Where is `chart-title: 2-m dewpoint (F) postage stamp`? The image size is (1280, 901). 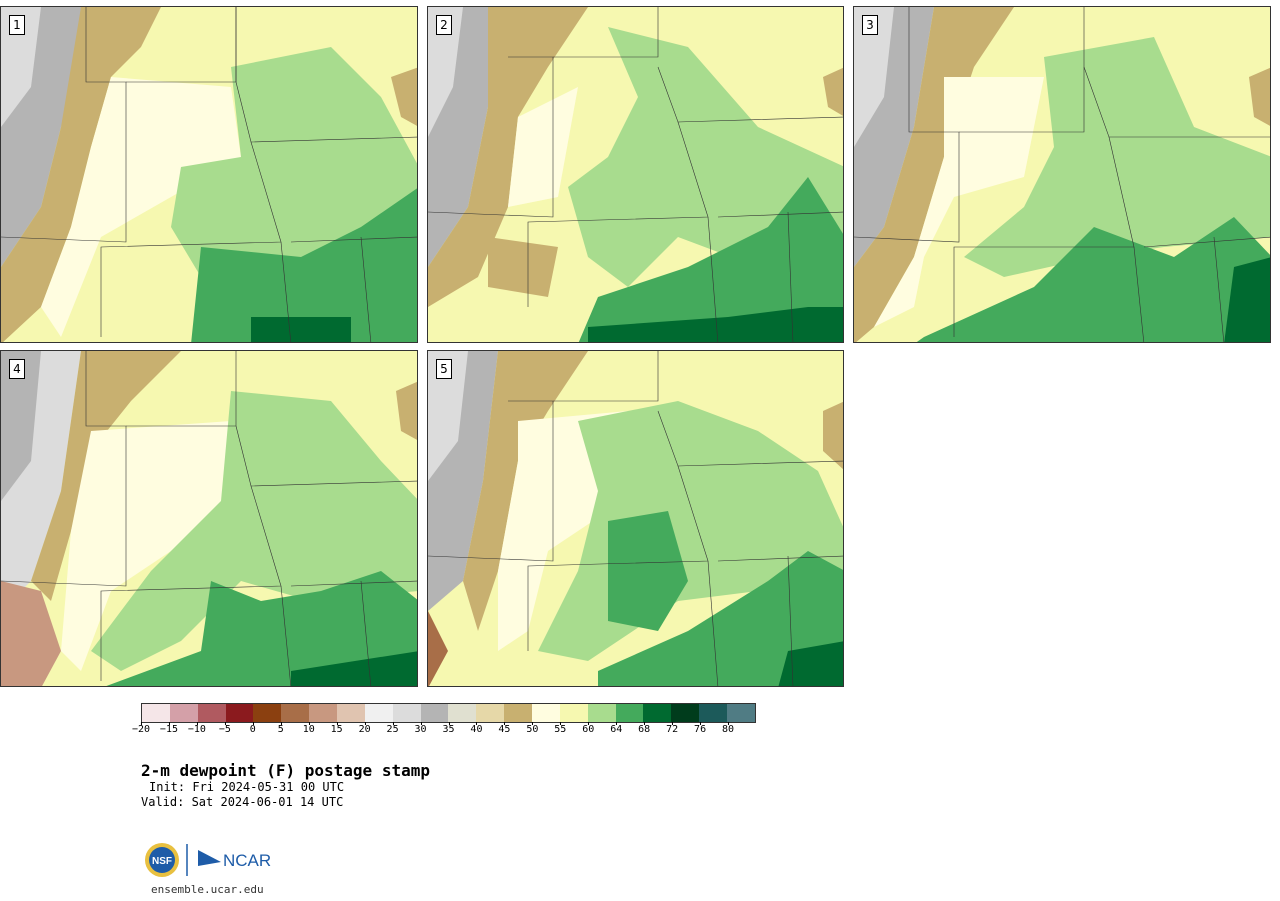
chart-title: 2-m dewpoint (F) postage stamp is located at coordinates (285, 770).